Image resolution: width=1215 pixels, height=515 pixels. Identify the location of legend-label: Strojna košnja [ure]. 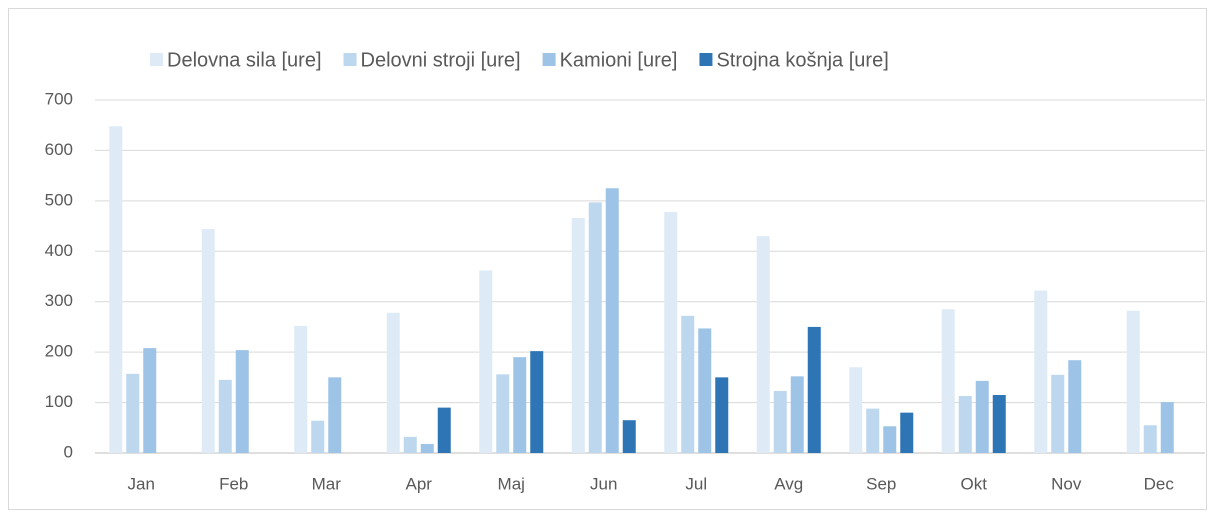
(802, 60).